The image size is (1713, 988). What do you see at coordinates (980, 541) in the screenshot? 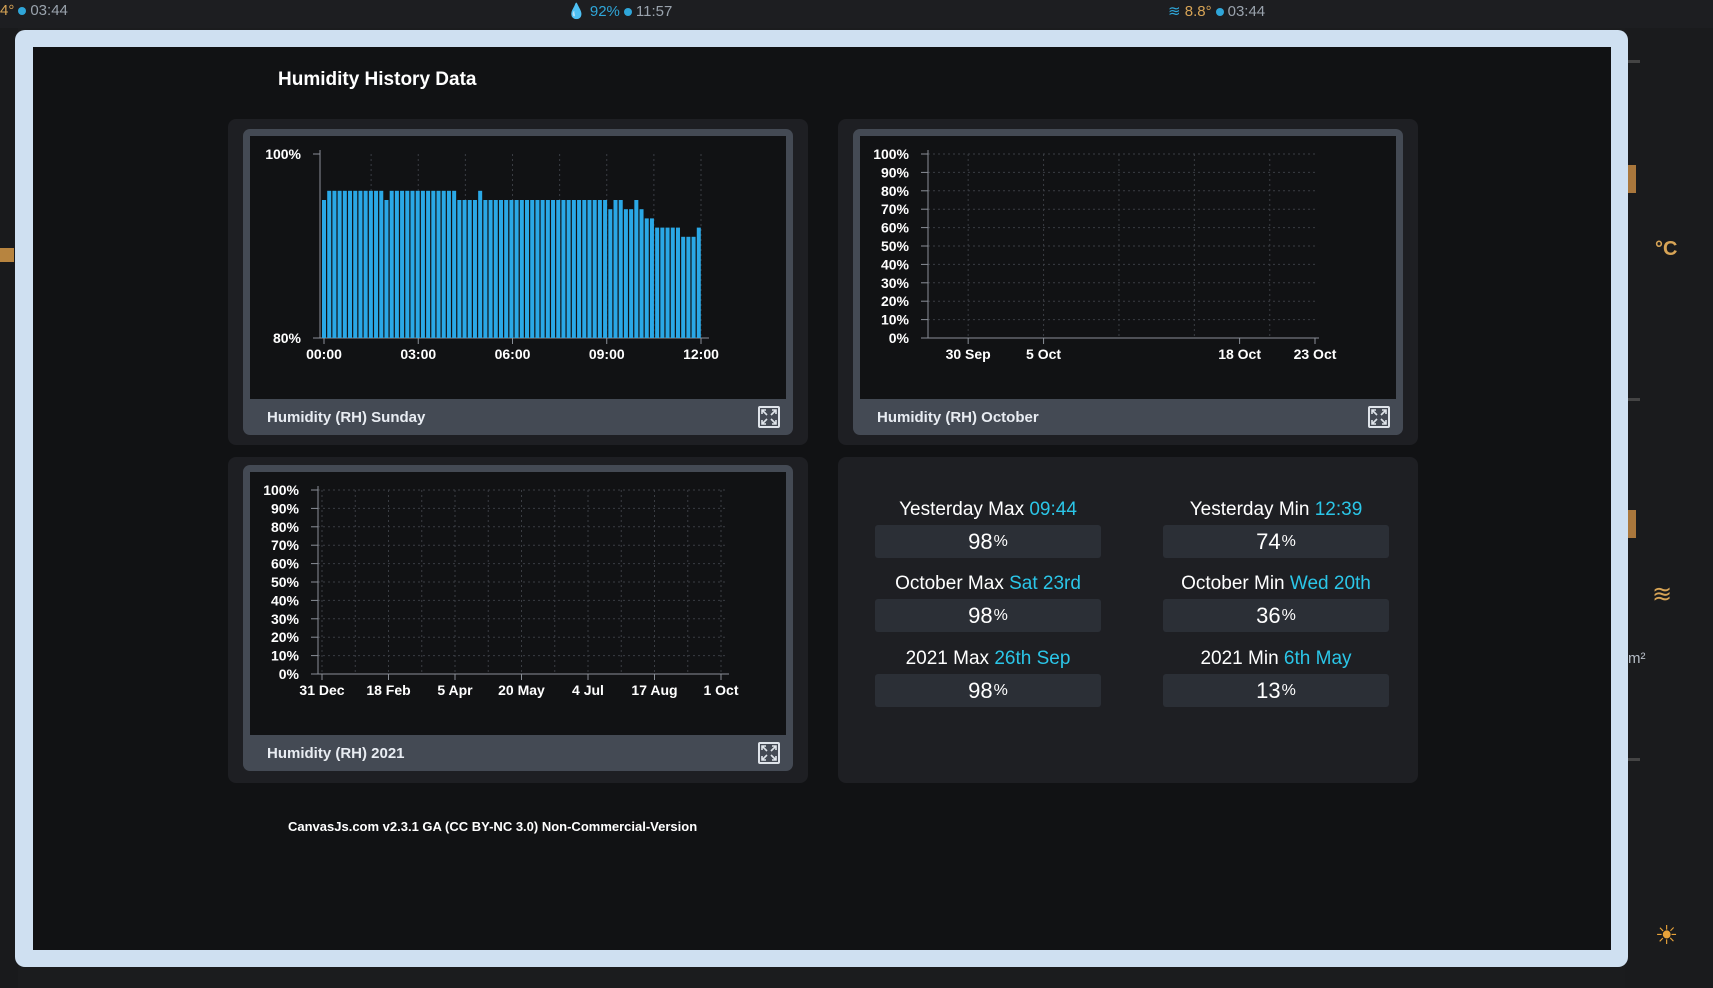
I see `stat-value: 98` at bounding box center [980, 541].